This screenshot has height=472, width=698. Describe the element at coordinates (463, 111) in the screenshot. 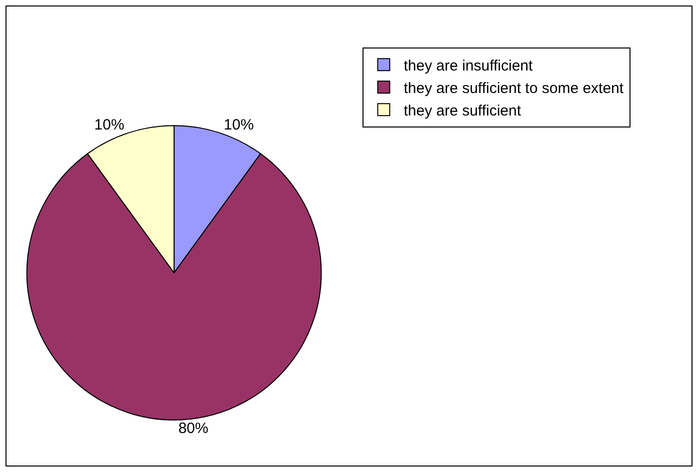

I see `legend-label: they are sufficient` at that location.